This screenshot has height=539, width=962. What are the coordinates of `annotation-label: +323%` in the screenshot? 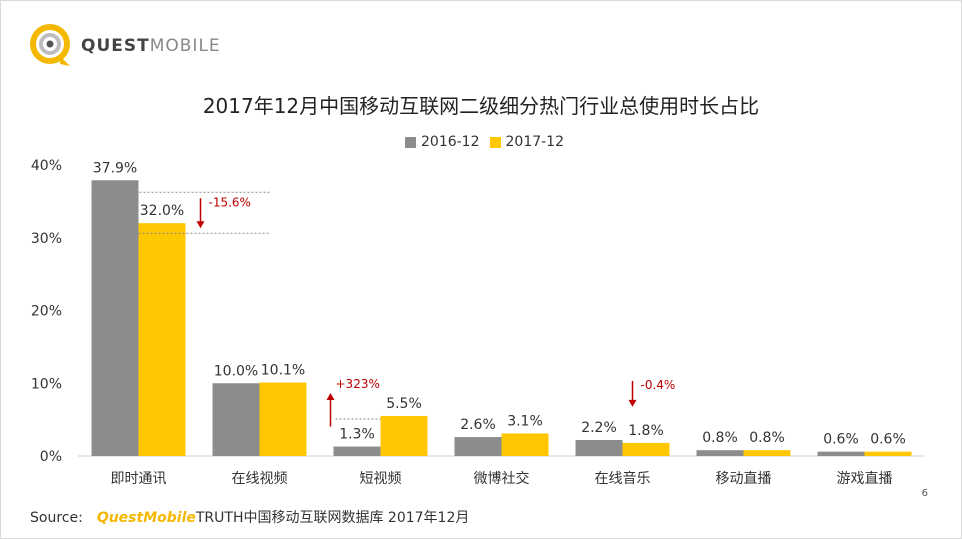 It's located at (358, 384).